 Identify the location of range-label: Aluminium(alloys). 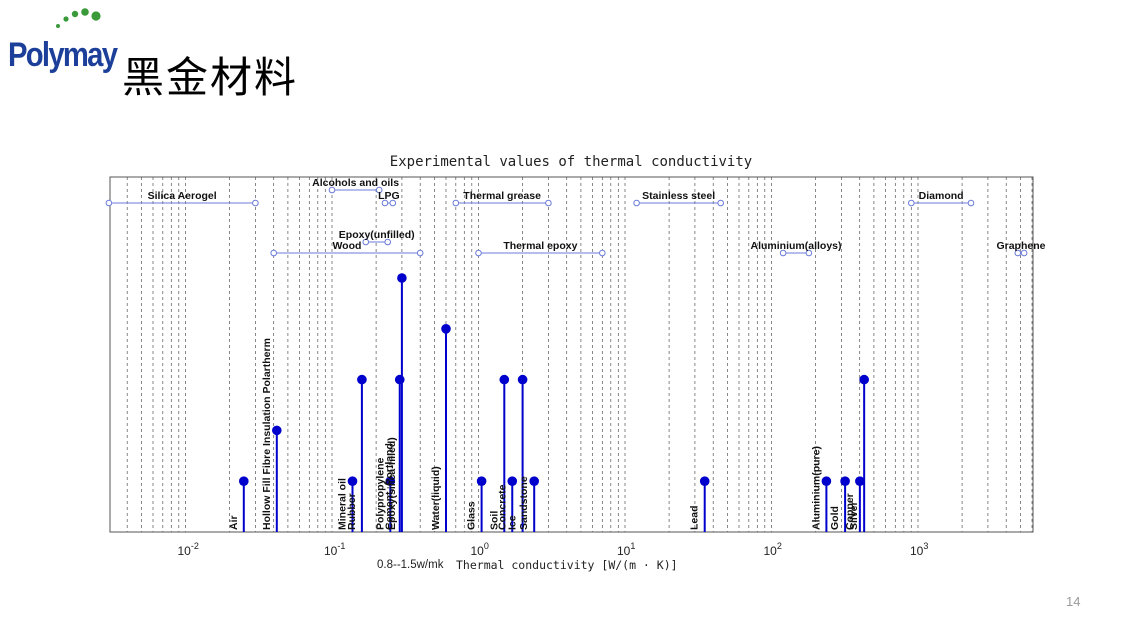
(795, 246).